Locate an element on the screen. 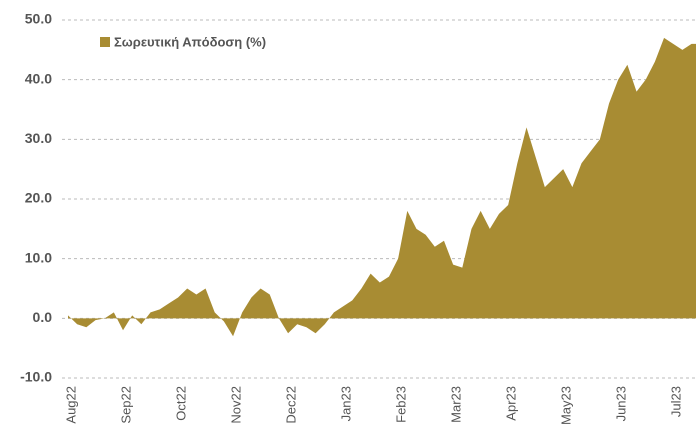  x-tick-label: Oct22 is located at coordinates (180, 403).